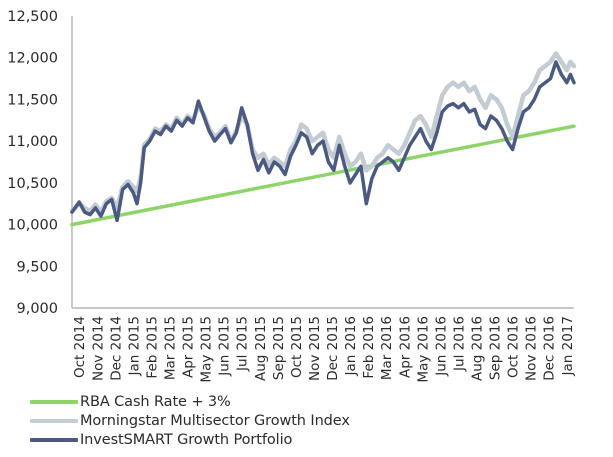 The image size is (613, 457). What do you see at coordinates (225, 346) in the screenshot?
I see `x-tick-label: Jun 2015` at bounding box center [225, 346].